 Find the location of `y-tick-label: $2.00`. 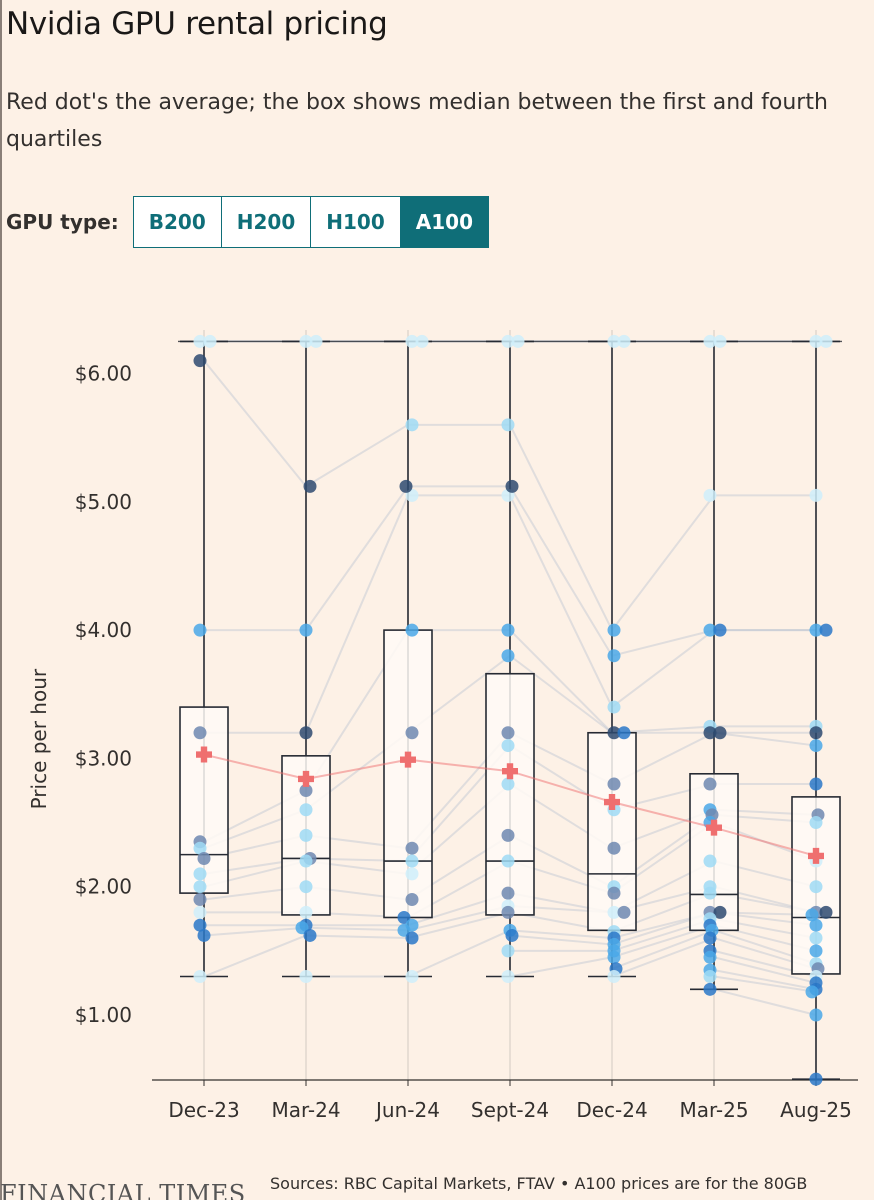

y-tick-label: $2.00 is located at coordinates (103, 887).